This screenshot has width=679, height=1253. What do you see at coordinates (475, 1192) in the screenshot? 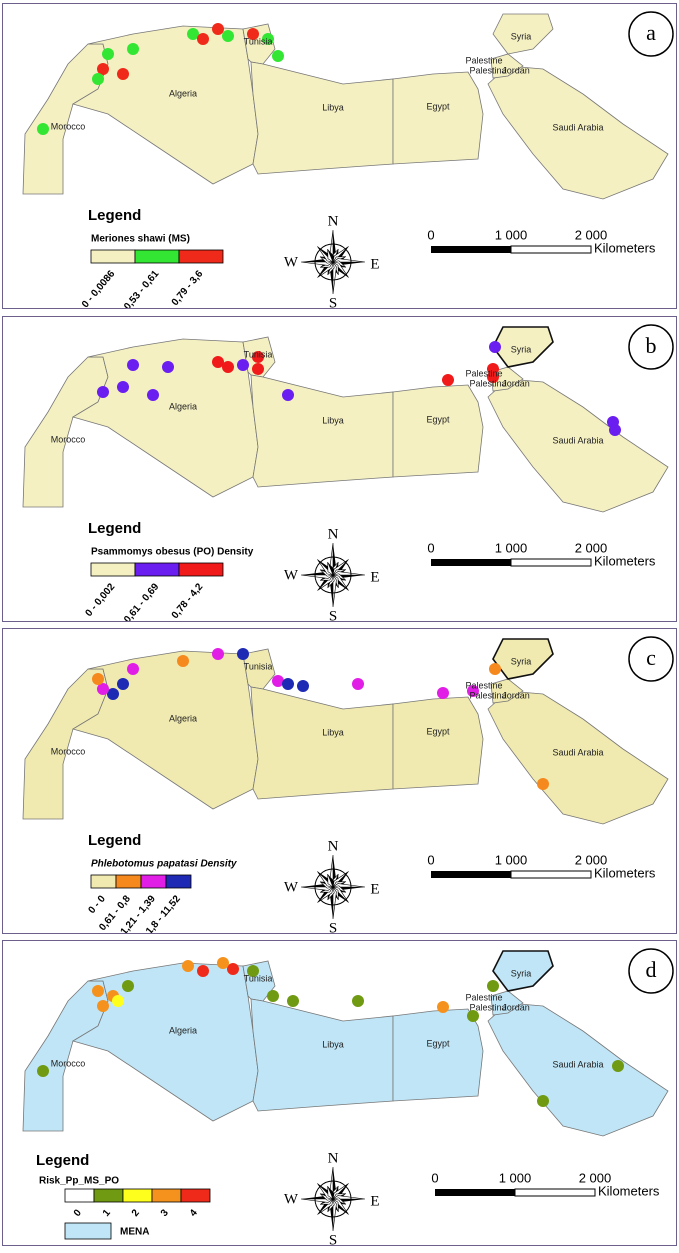
I see `scale-bar-black` at bounding box center [475, 1192].